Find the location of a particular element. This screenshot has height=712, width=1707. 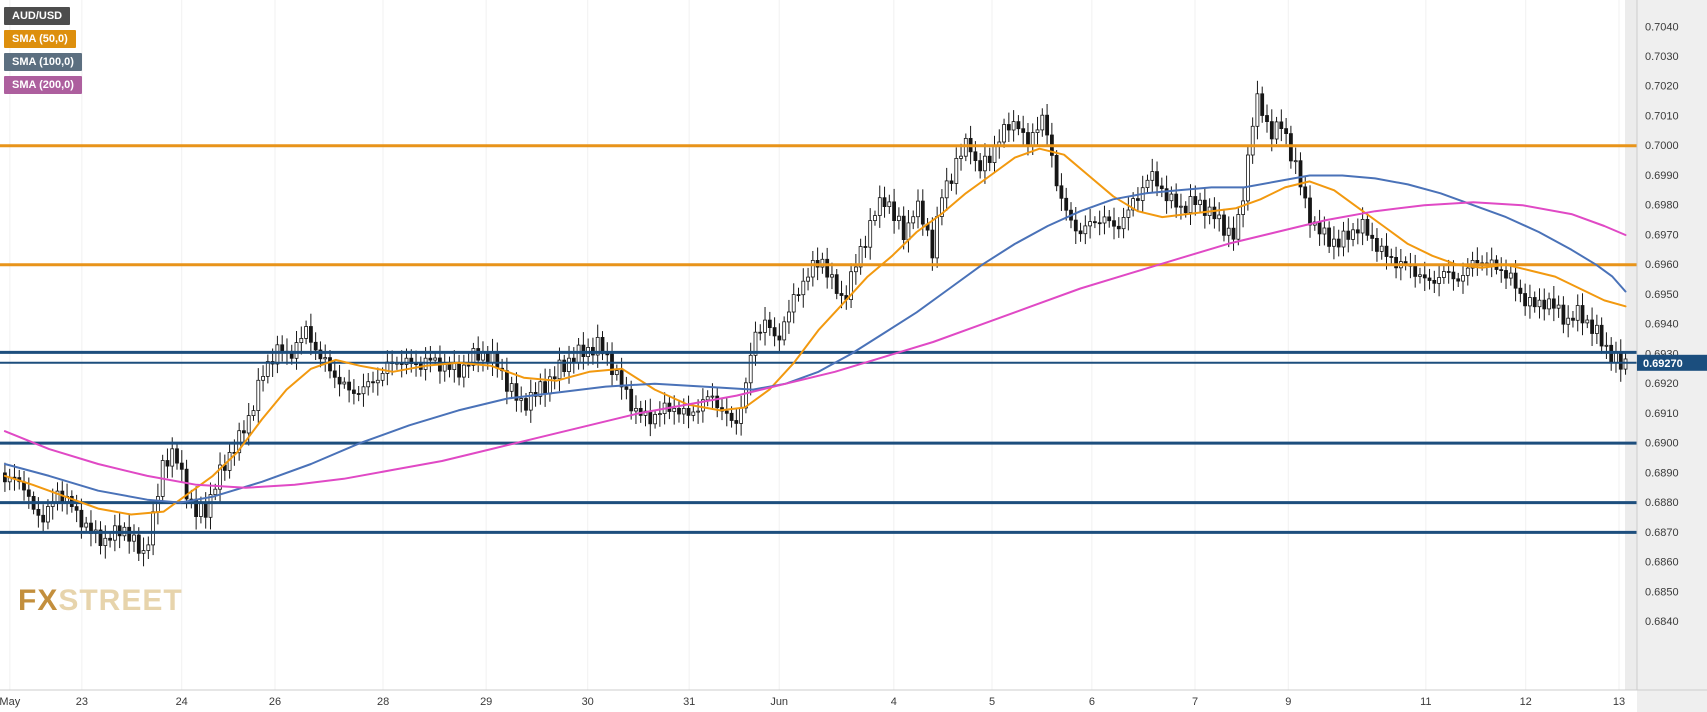

svg-text: 0.69270 is located at coordinates (1663, 364).